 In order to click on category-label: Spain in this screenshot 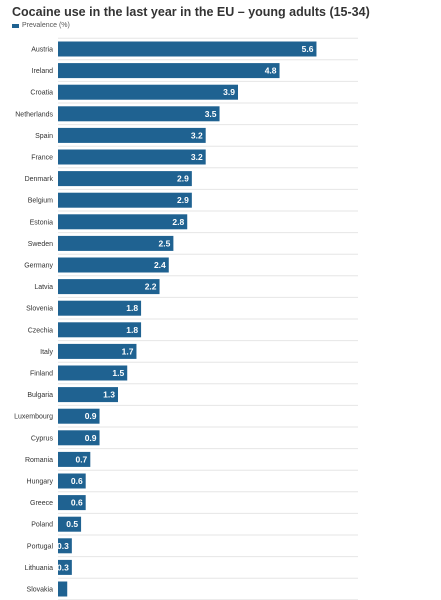, I will do `click(44, 136)`.